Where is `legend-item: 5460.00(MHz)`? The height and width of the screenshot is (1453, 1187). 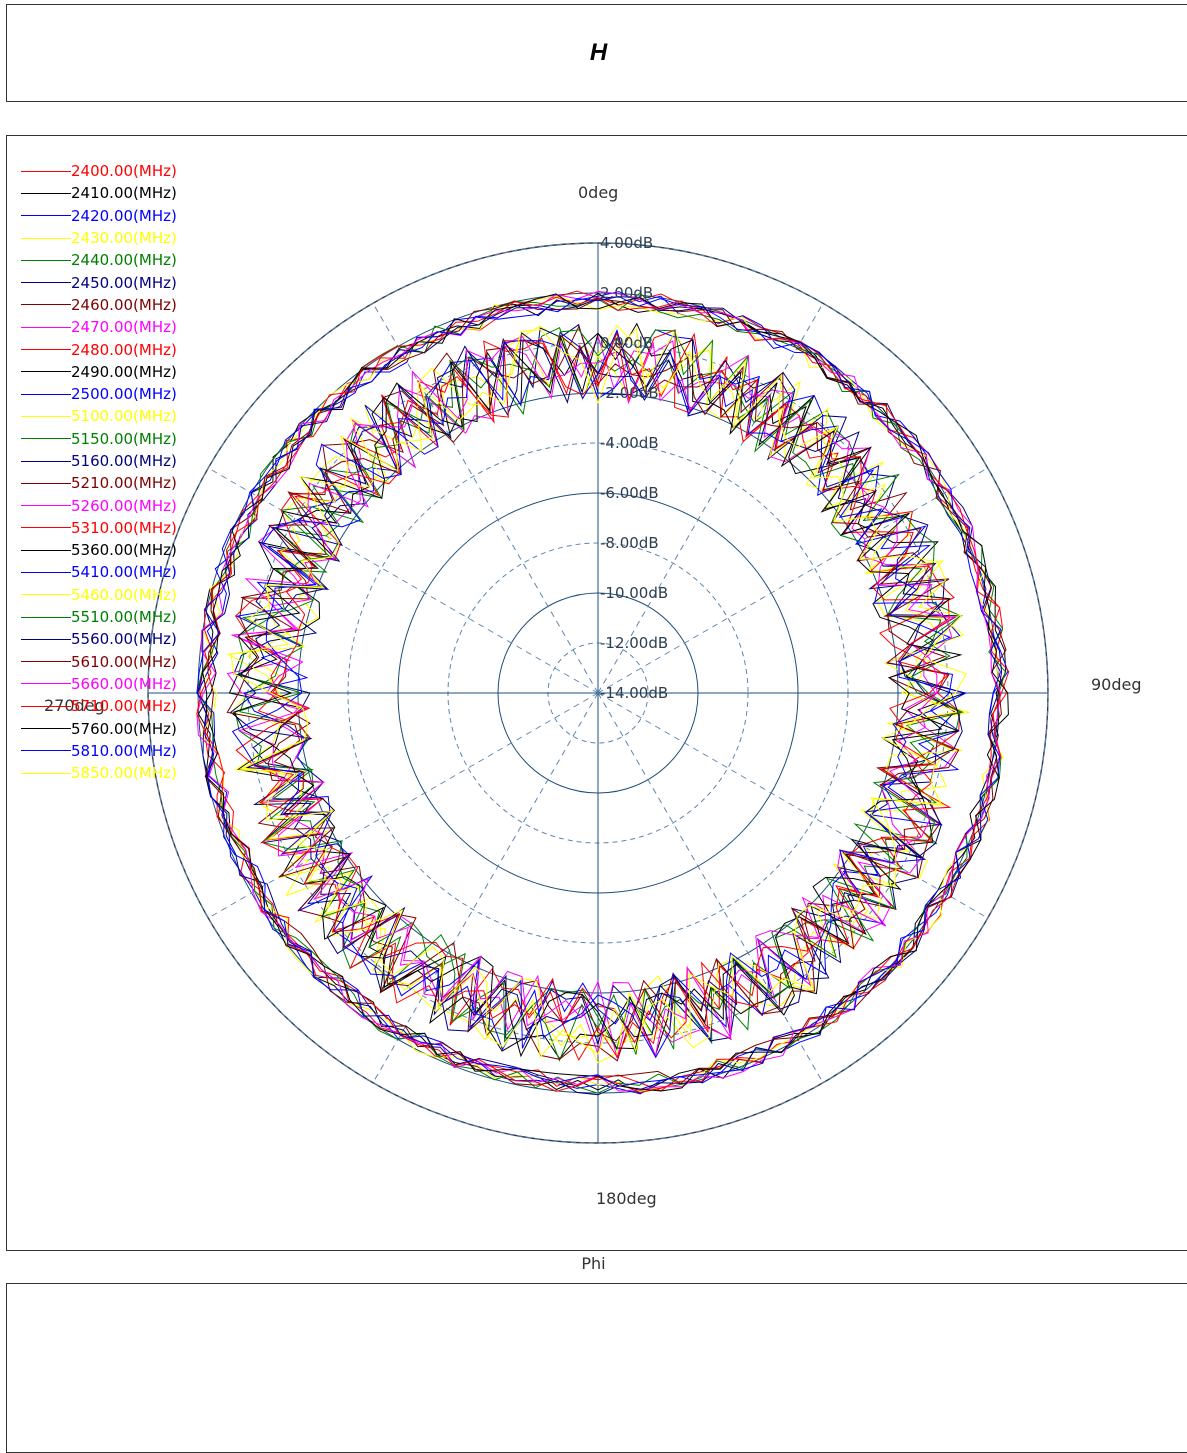
legend-item: 5460.00(MHz) is located at coordinates (99, 595).